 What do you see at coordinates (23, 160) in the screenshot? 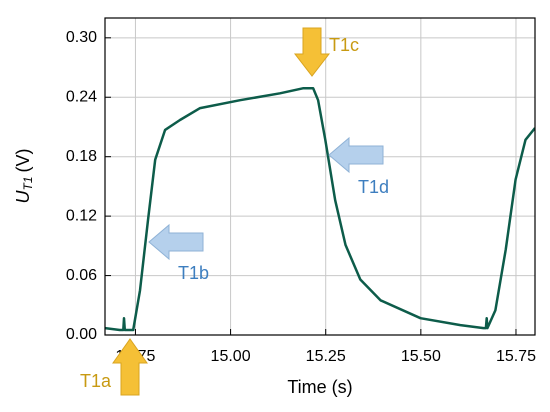
I see `y-label-unit: (V)` at bounding box center [23, 160].